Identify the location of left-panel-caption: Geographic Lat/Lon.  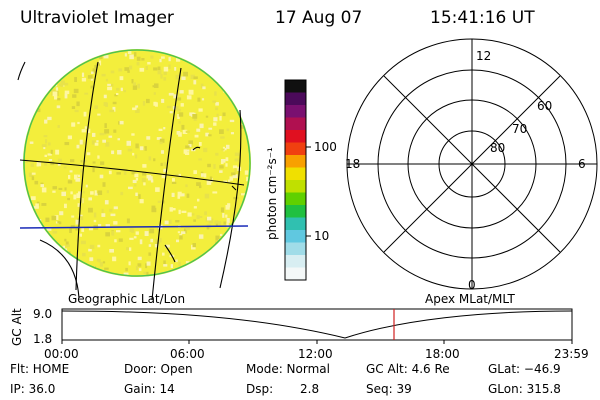
(126, 299).